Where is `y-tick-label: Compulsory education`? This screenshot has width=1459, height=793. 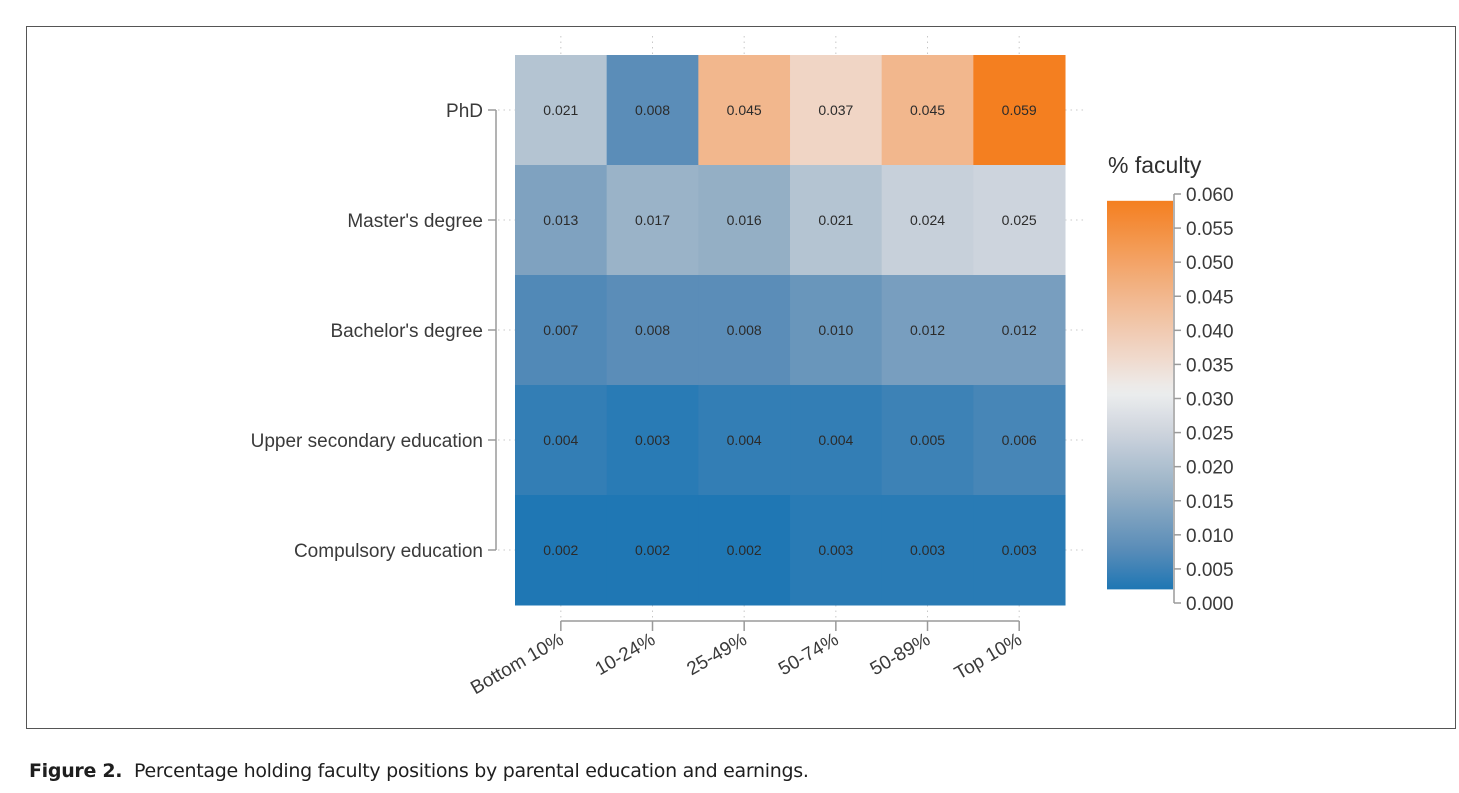 y-tick-label: Compulsory education is located at coordinates (388, 551).